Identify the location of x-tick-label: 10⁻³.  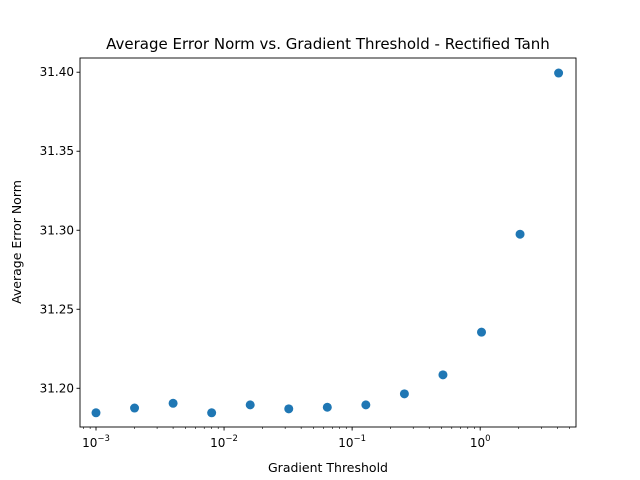
(96, 442).